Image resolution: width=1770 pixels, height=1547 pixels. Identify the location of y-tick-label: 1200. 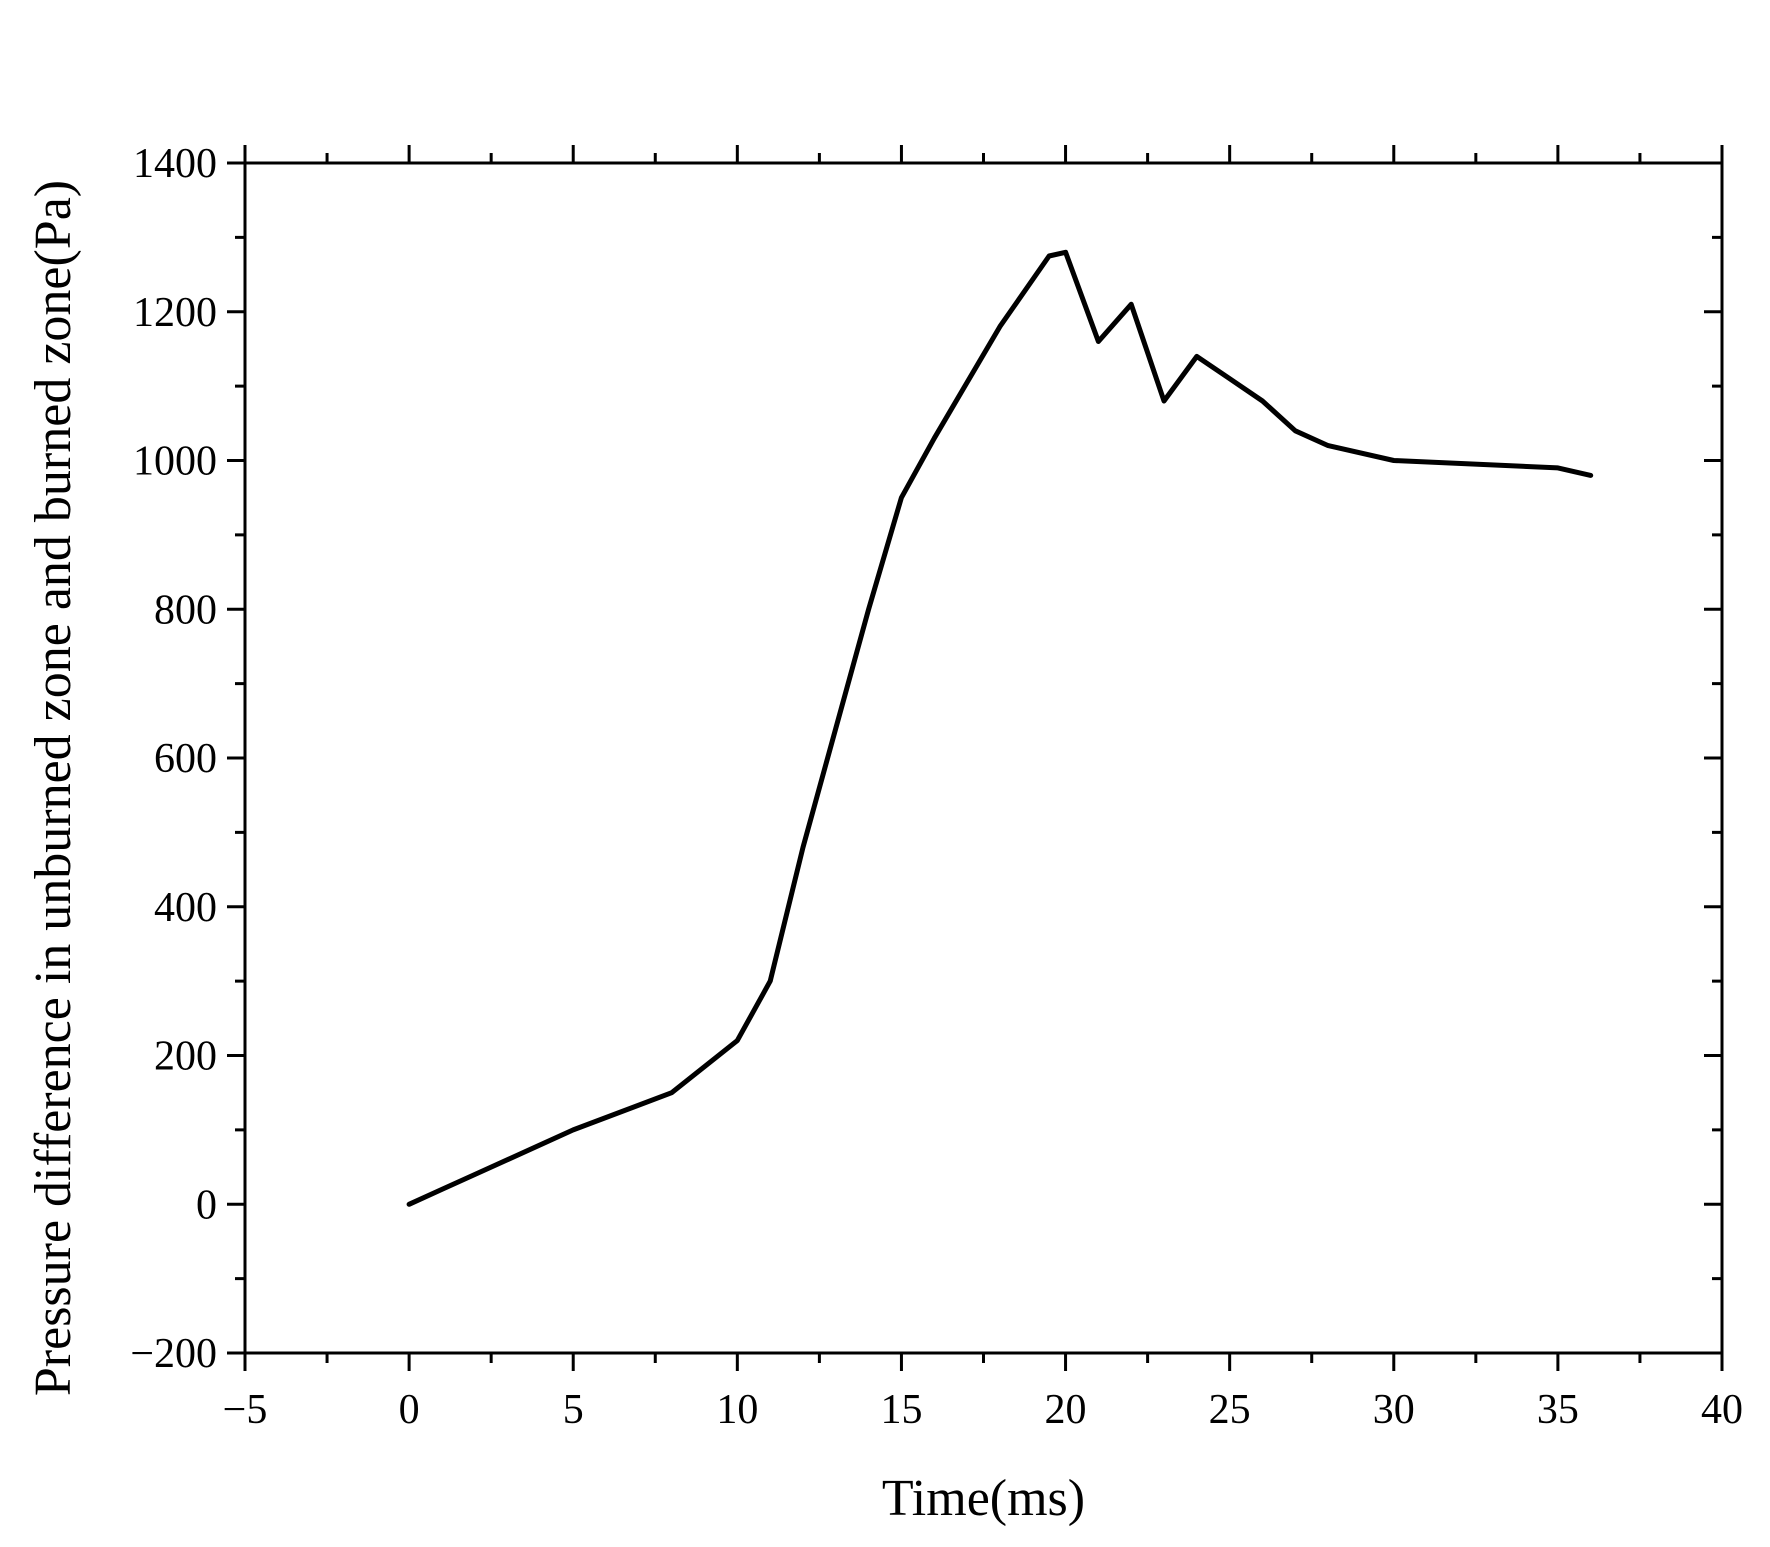
(175, 313).